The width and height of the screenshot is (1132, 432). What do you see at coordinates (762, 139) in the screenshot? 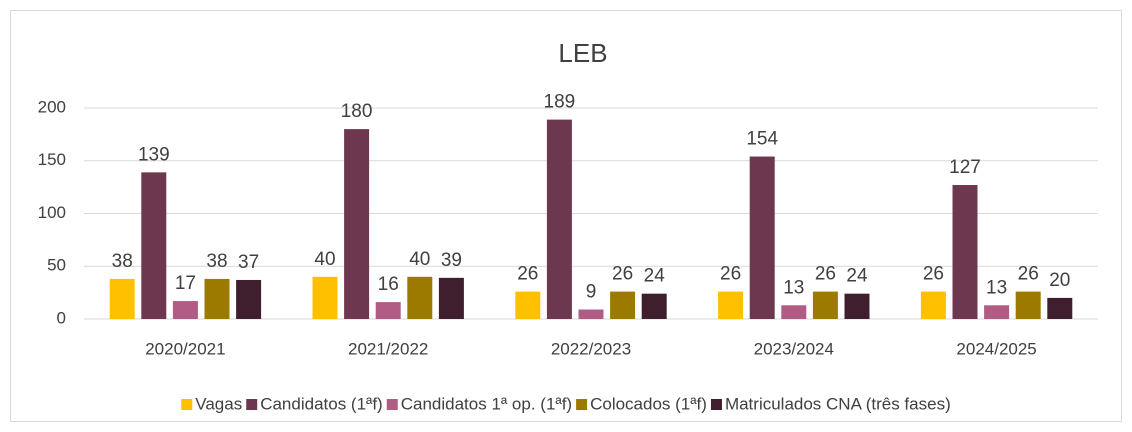
I see `data-label: 154` at bounding box center [762, 139].